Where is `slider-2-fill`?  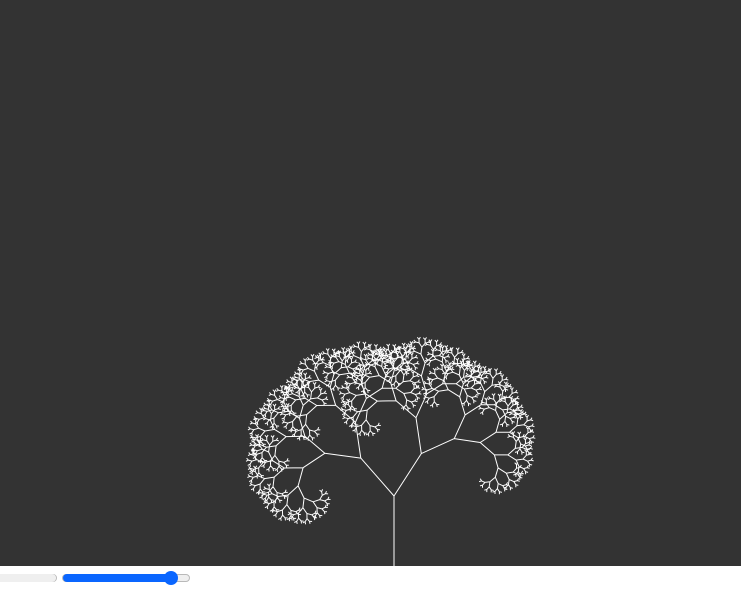 slider-2-fill is located at coordinates (117, 578).